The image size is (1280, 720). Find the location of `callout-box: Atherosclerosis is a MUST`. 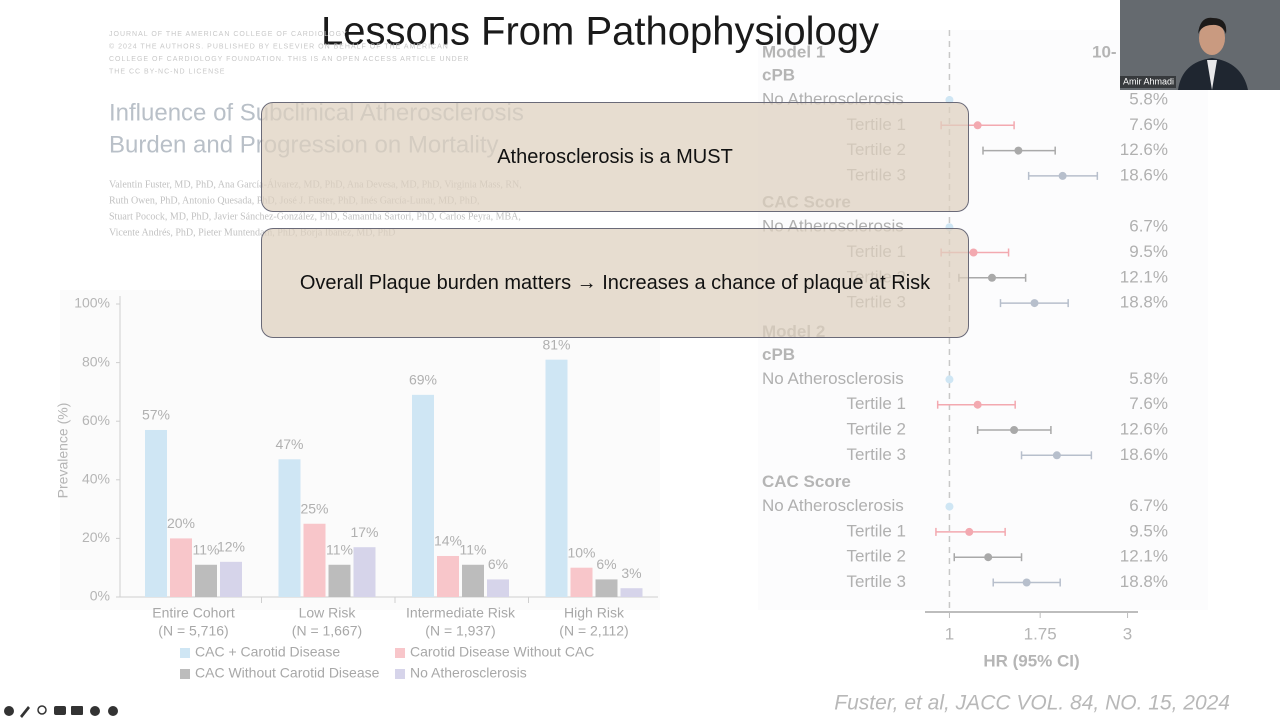

callout-box: Atherosclerosis is a MUST is located at coordinates (615, 157).